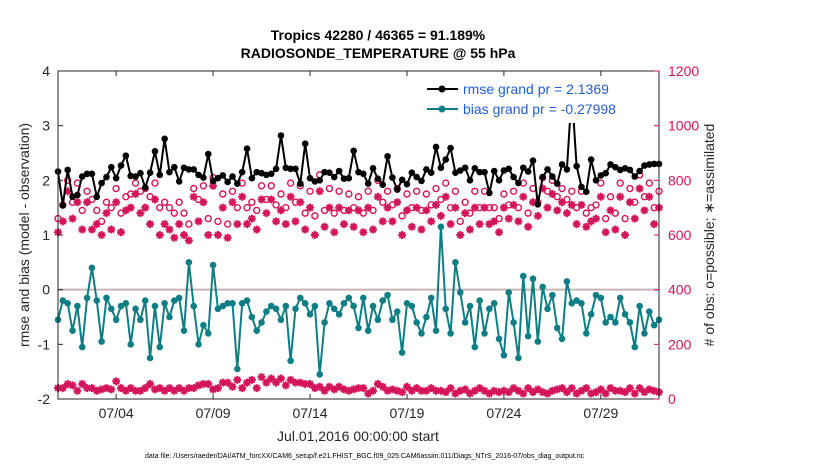  Describe the element at coordinates (683, 126) in the screenshot. I see `y-right-tick-label: 1000` at that location.